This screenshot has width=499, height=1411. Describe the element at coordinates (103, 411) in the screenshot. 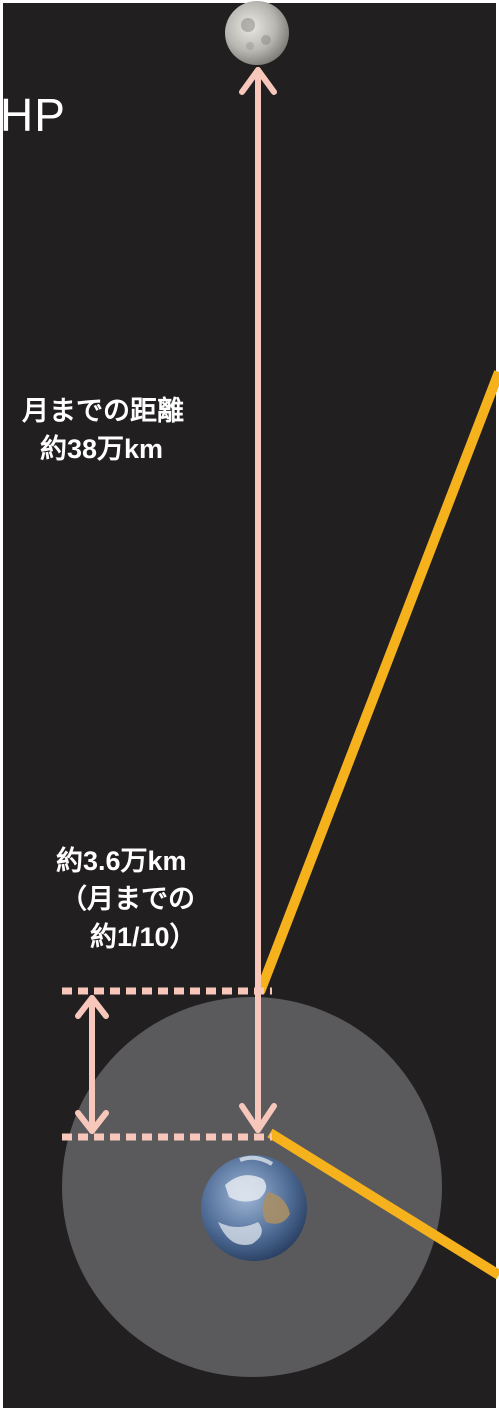

I see `moon-distance-label-line1: 月までの距離` at that location.